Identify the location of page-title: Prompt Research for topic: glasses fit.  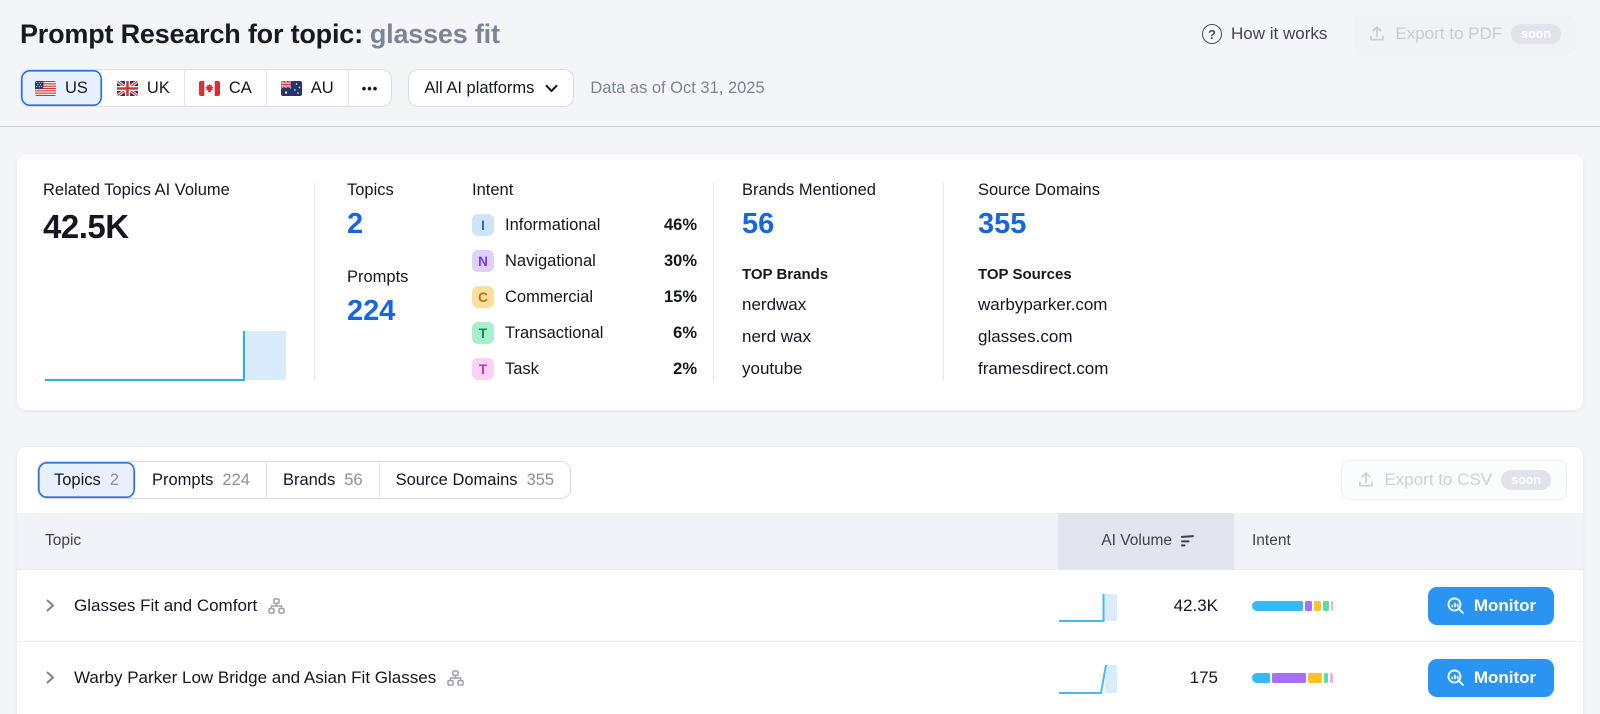
(260, 34).